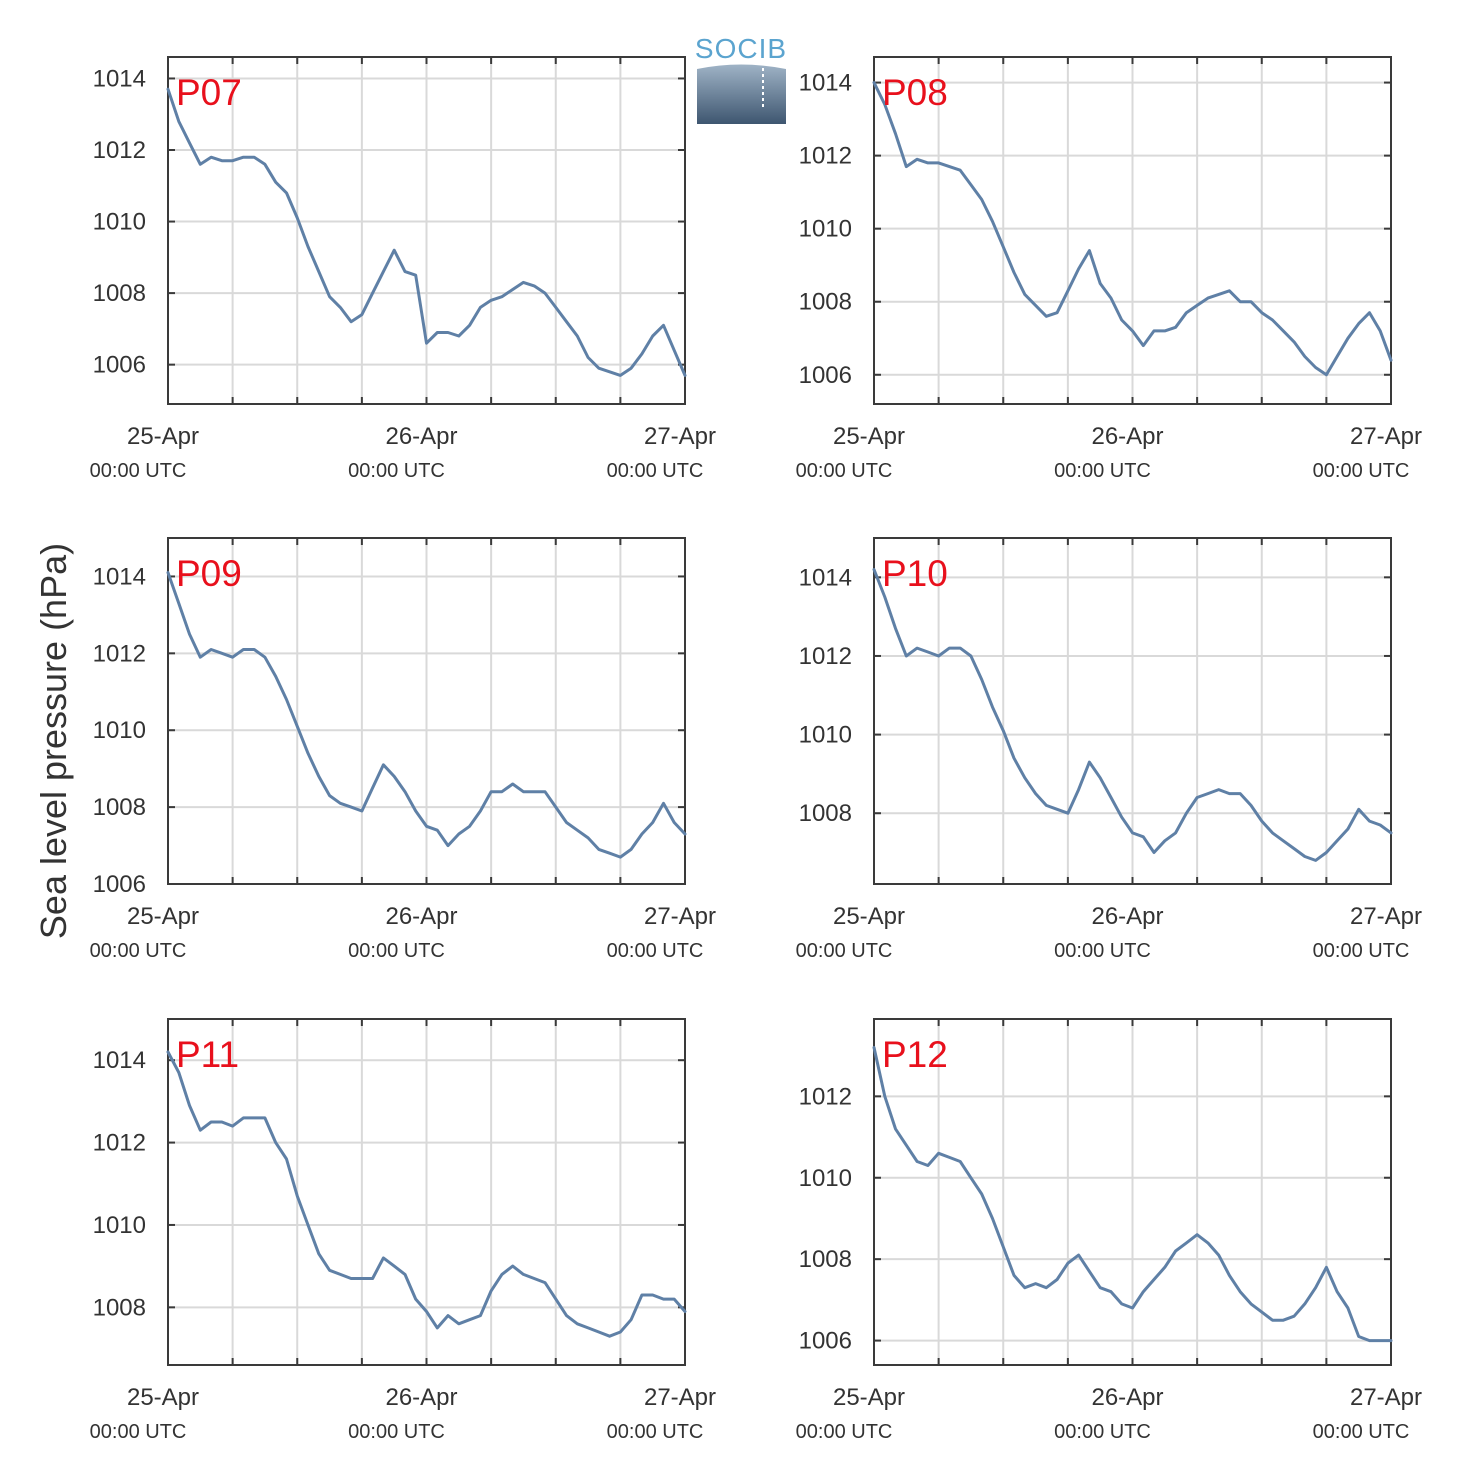  I want to click on series-line-p07, so click(426, 232).